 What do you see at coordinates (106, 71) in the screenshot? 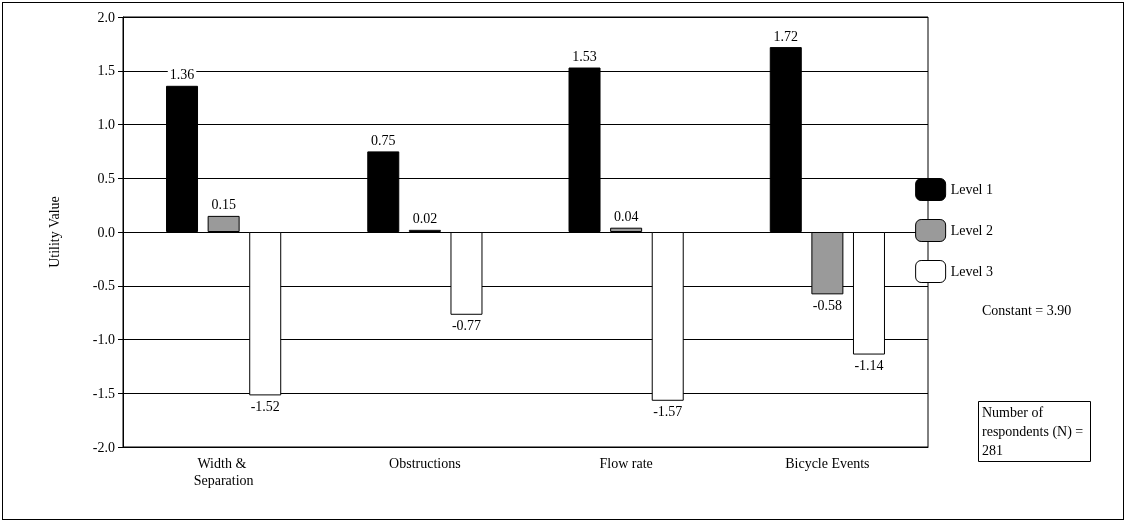
I see `y-tick-label: 1.5` at bounding box center [106, 71].